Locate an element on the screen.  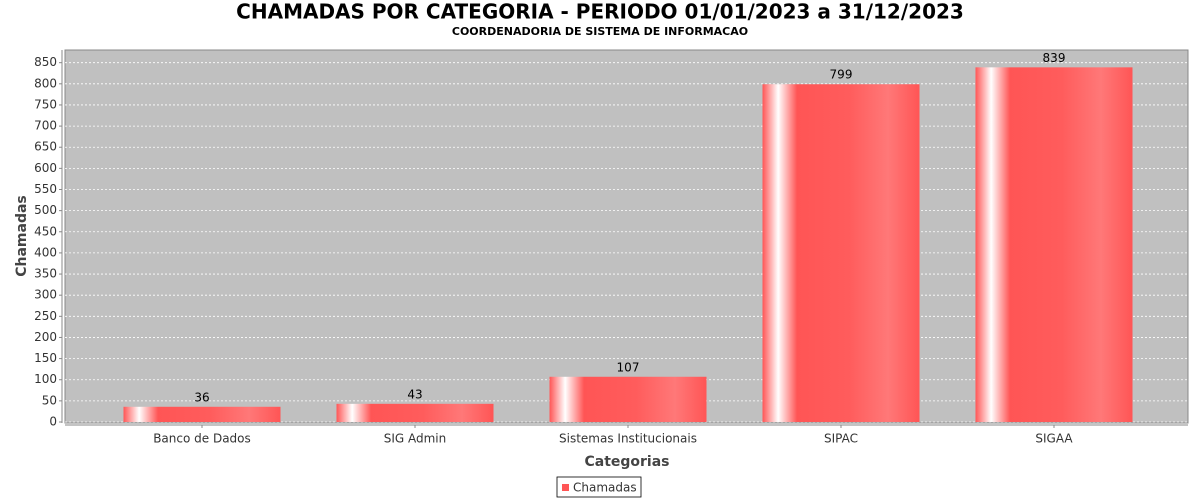
y-tick-label: 300 is located at coordinates (45, 295).